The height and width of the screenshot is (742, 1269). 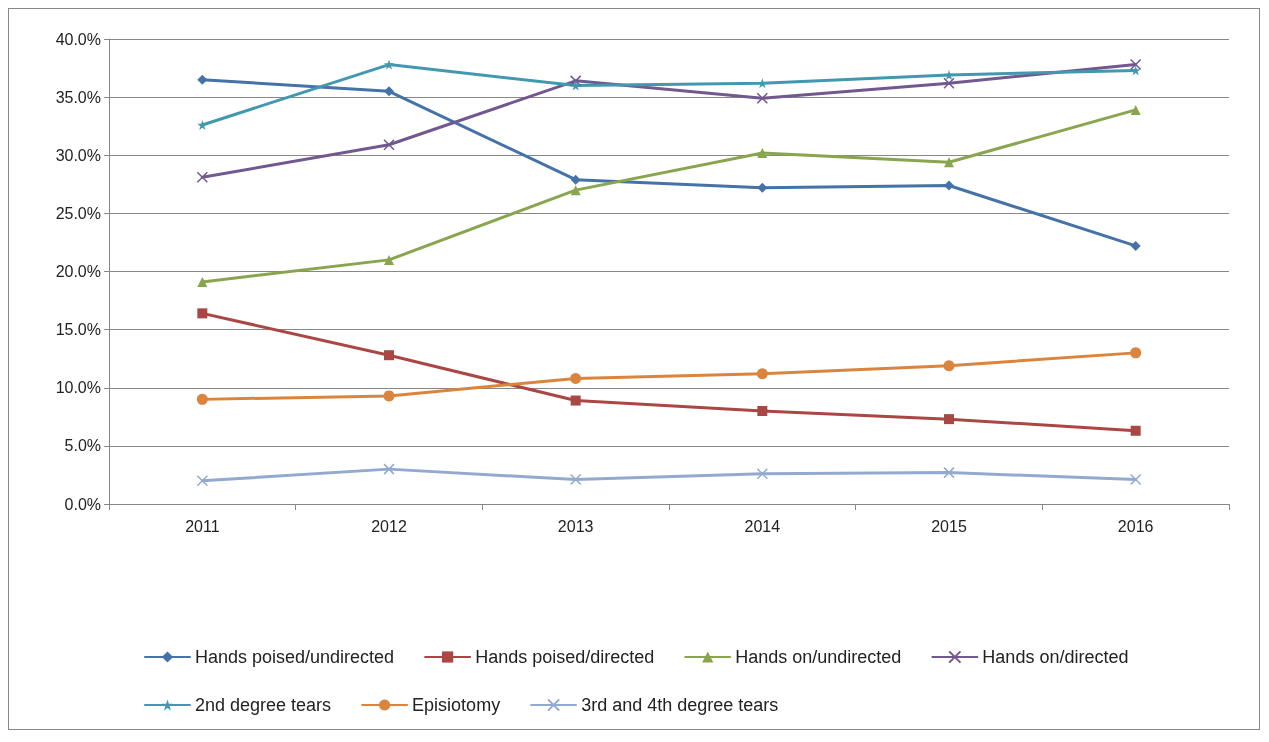 I want to click on legend-label: Hands poised/undirected, so click(x=295, y=657).